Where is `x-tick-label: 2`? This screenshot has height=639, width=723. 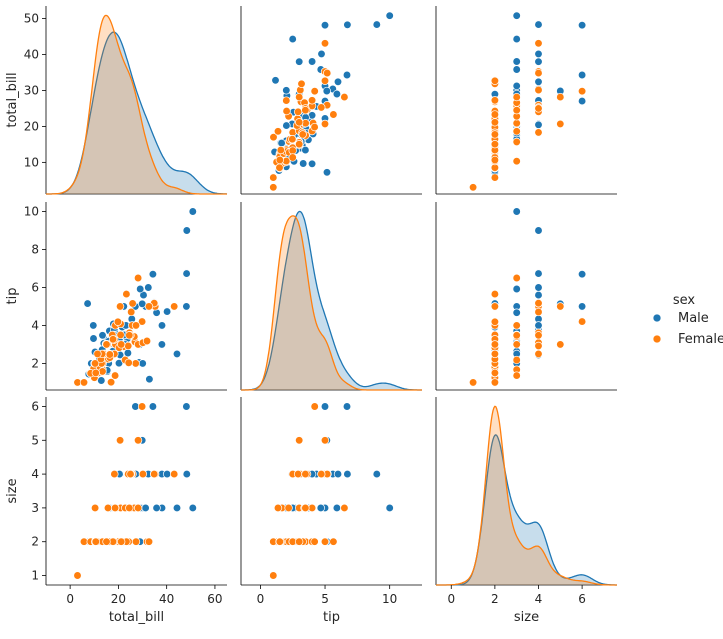 x-tick-label: 2 is located at coordinates (495, 599).